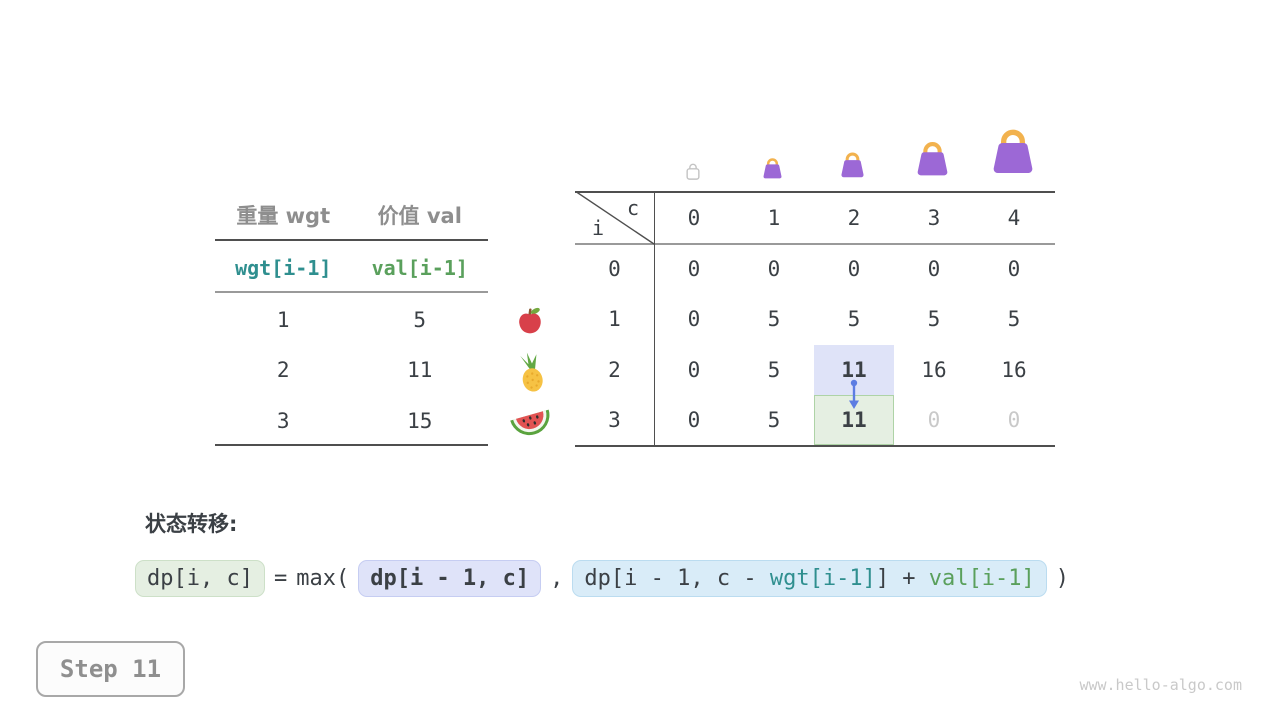 This screenshot has height=720, width=1280. What do you see at coordinates (694, 319) in the screenshot?
I see `dp-cell-r1c0: 0` at bounding box center [694, 319].